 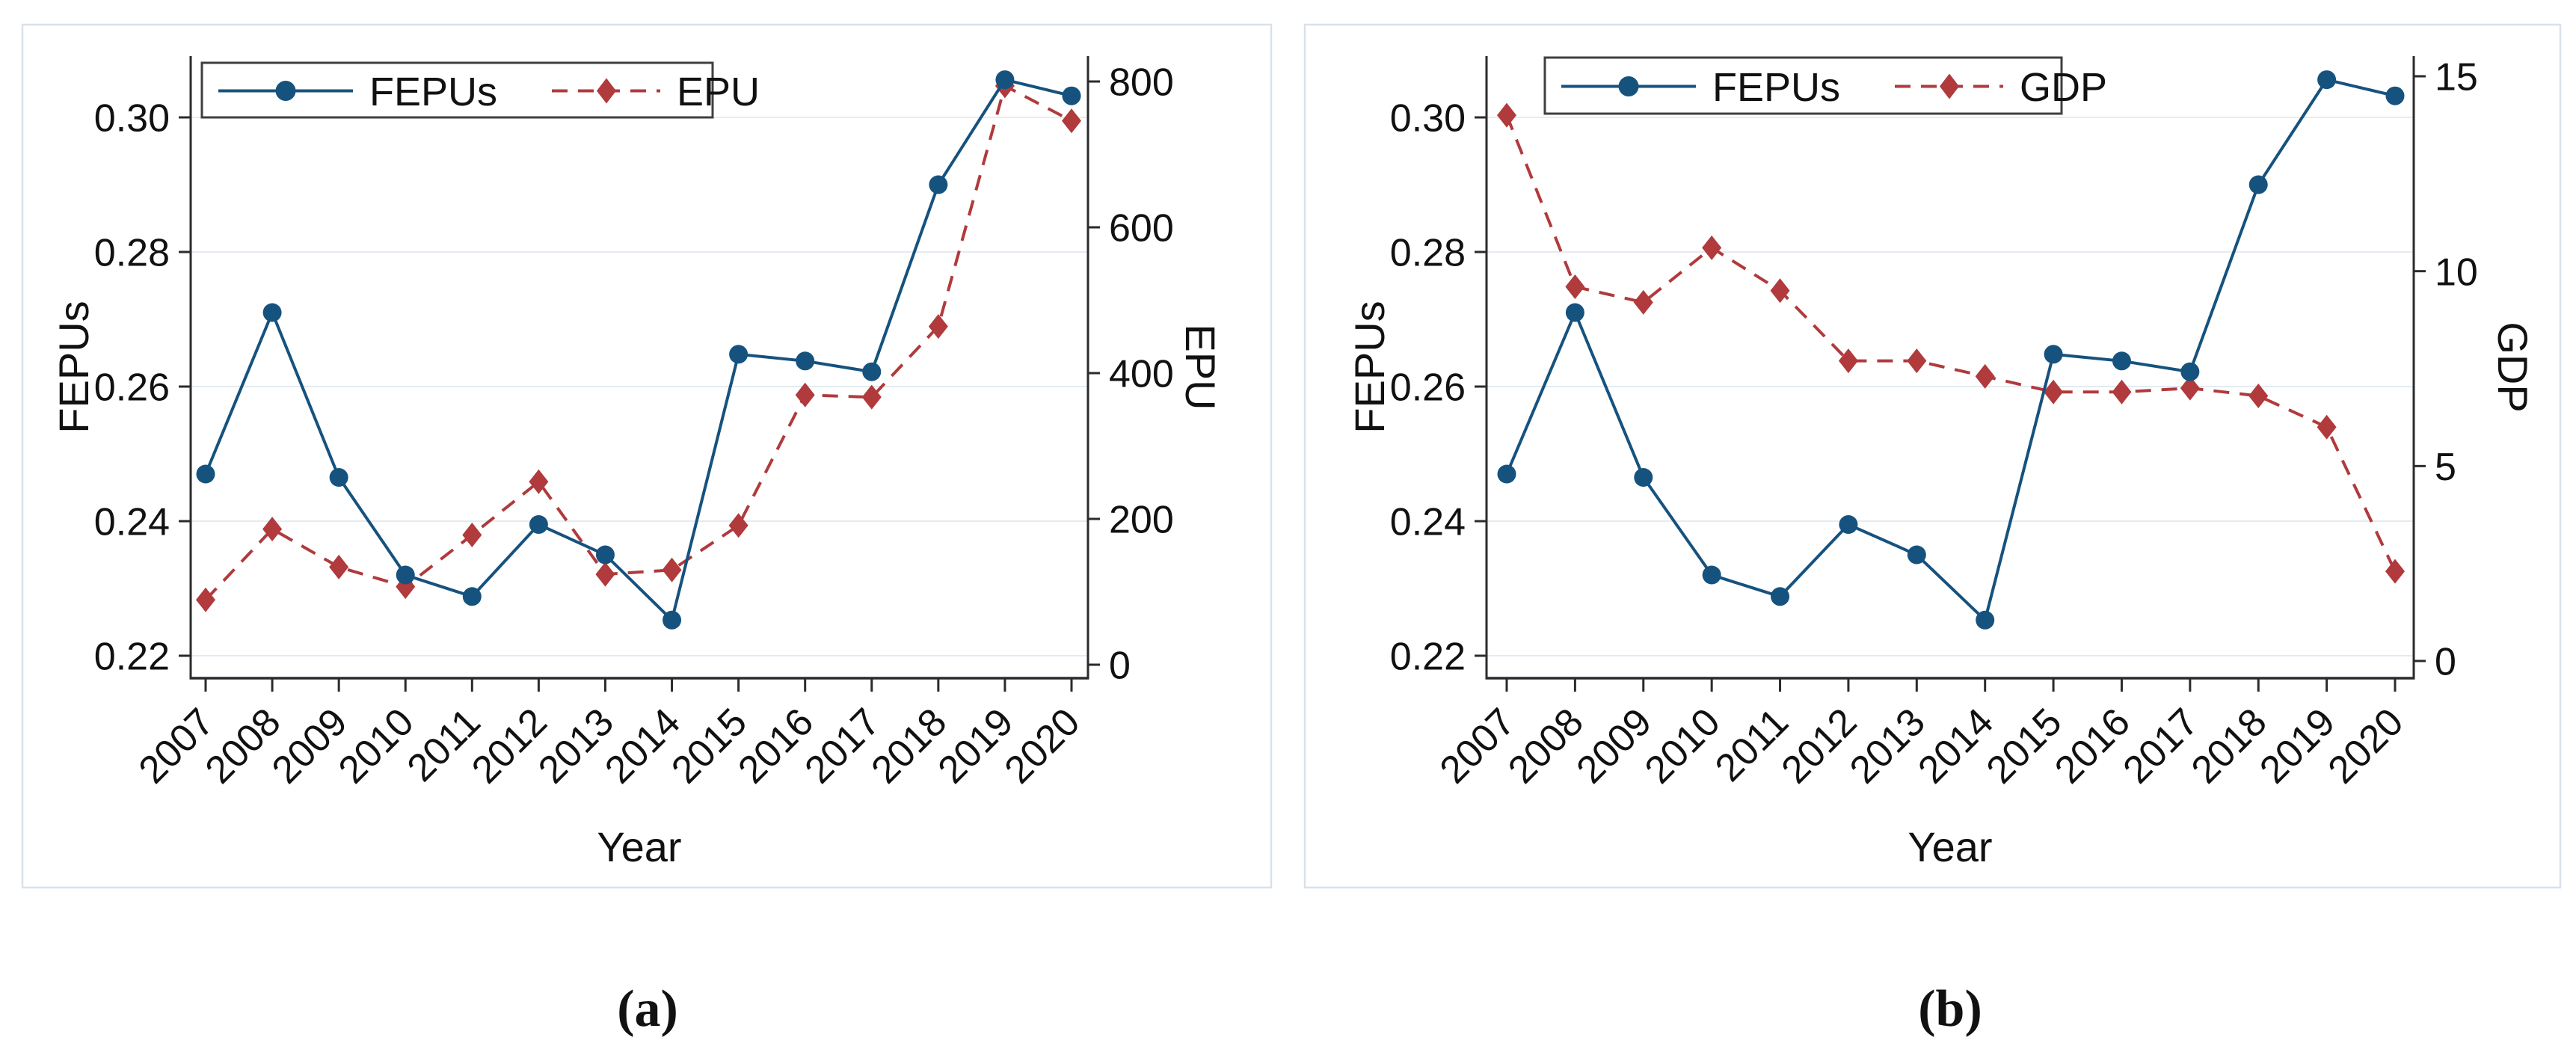 I want to click on data-point-gdp-2018, so click(x=2258, y=395).